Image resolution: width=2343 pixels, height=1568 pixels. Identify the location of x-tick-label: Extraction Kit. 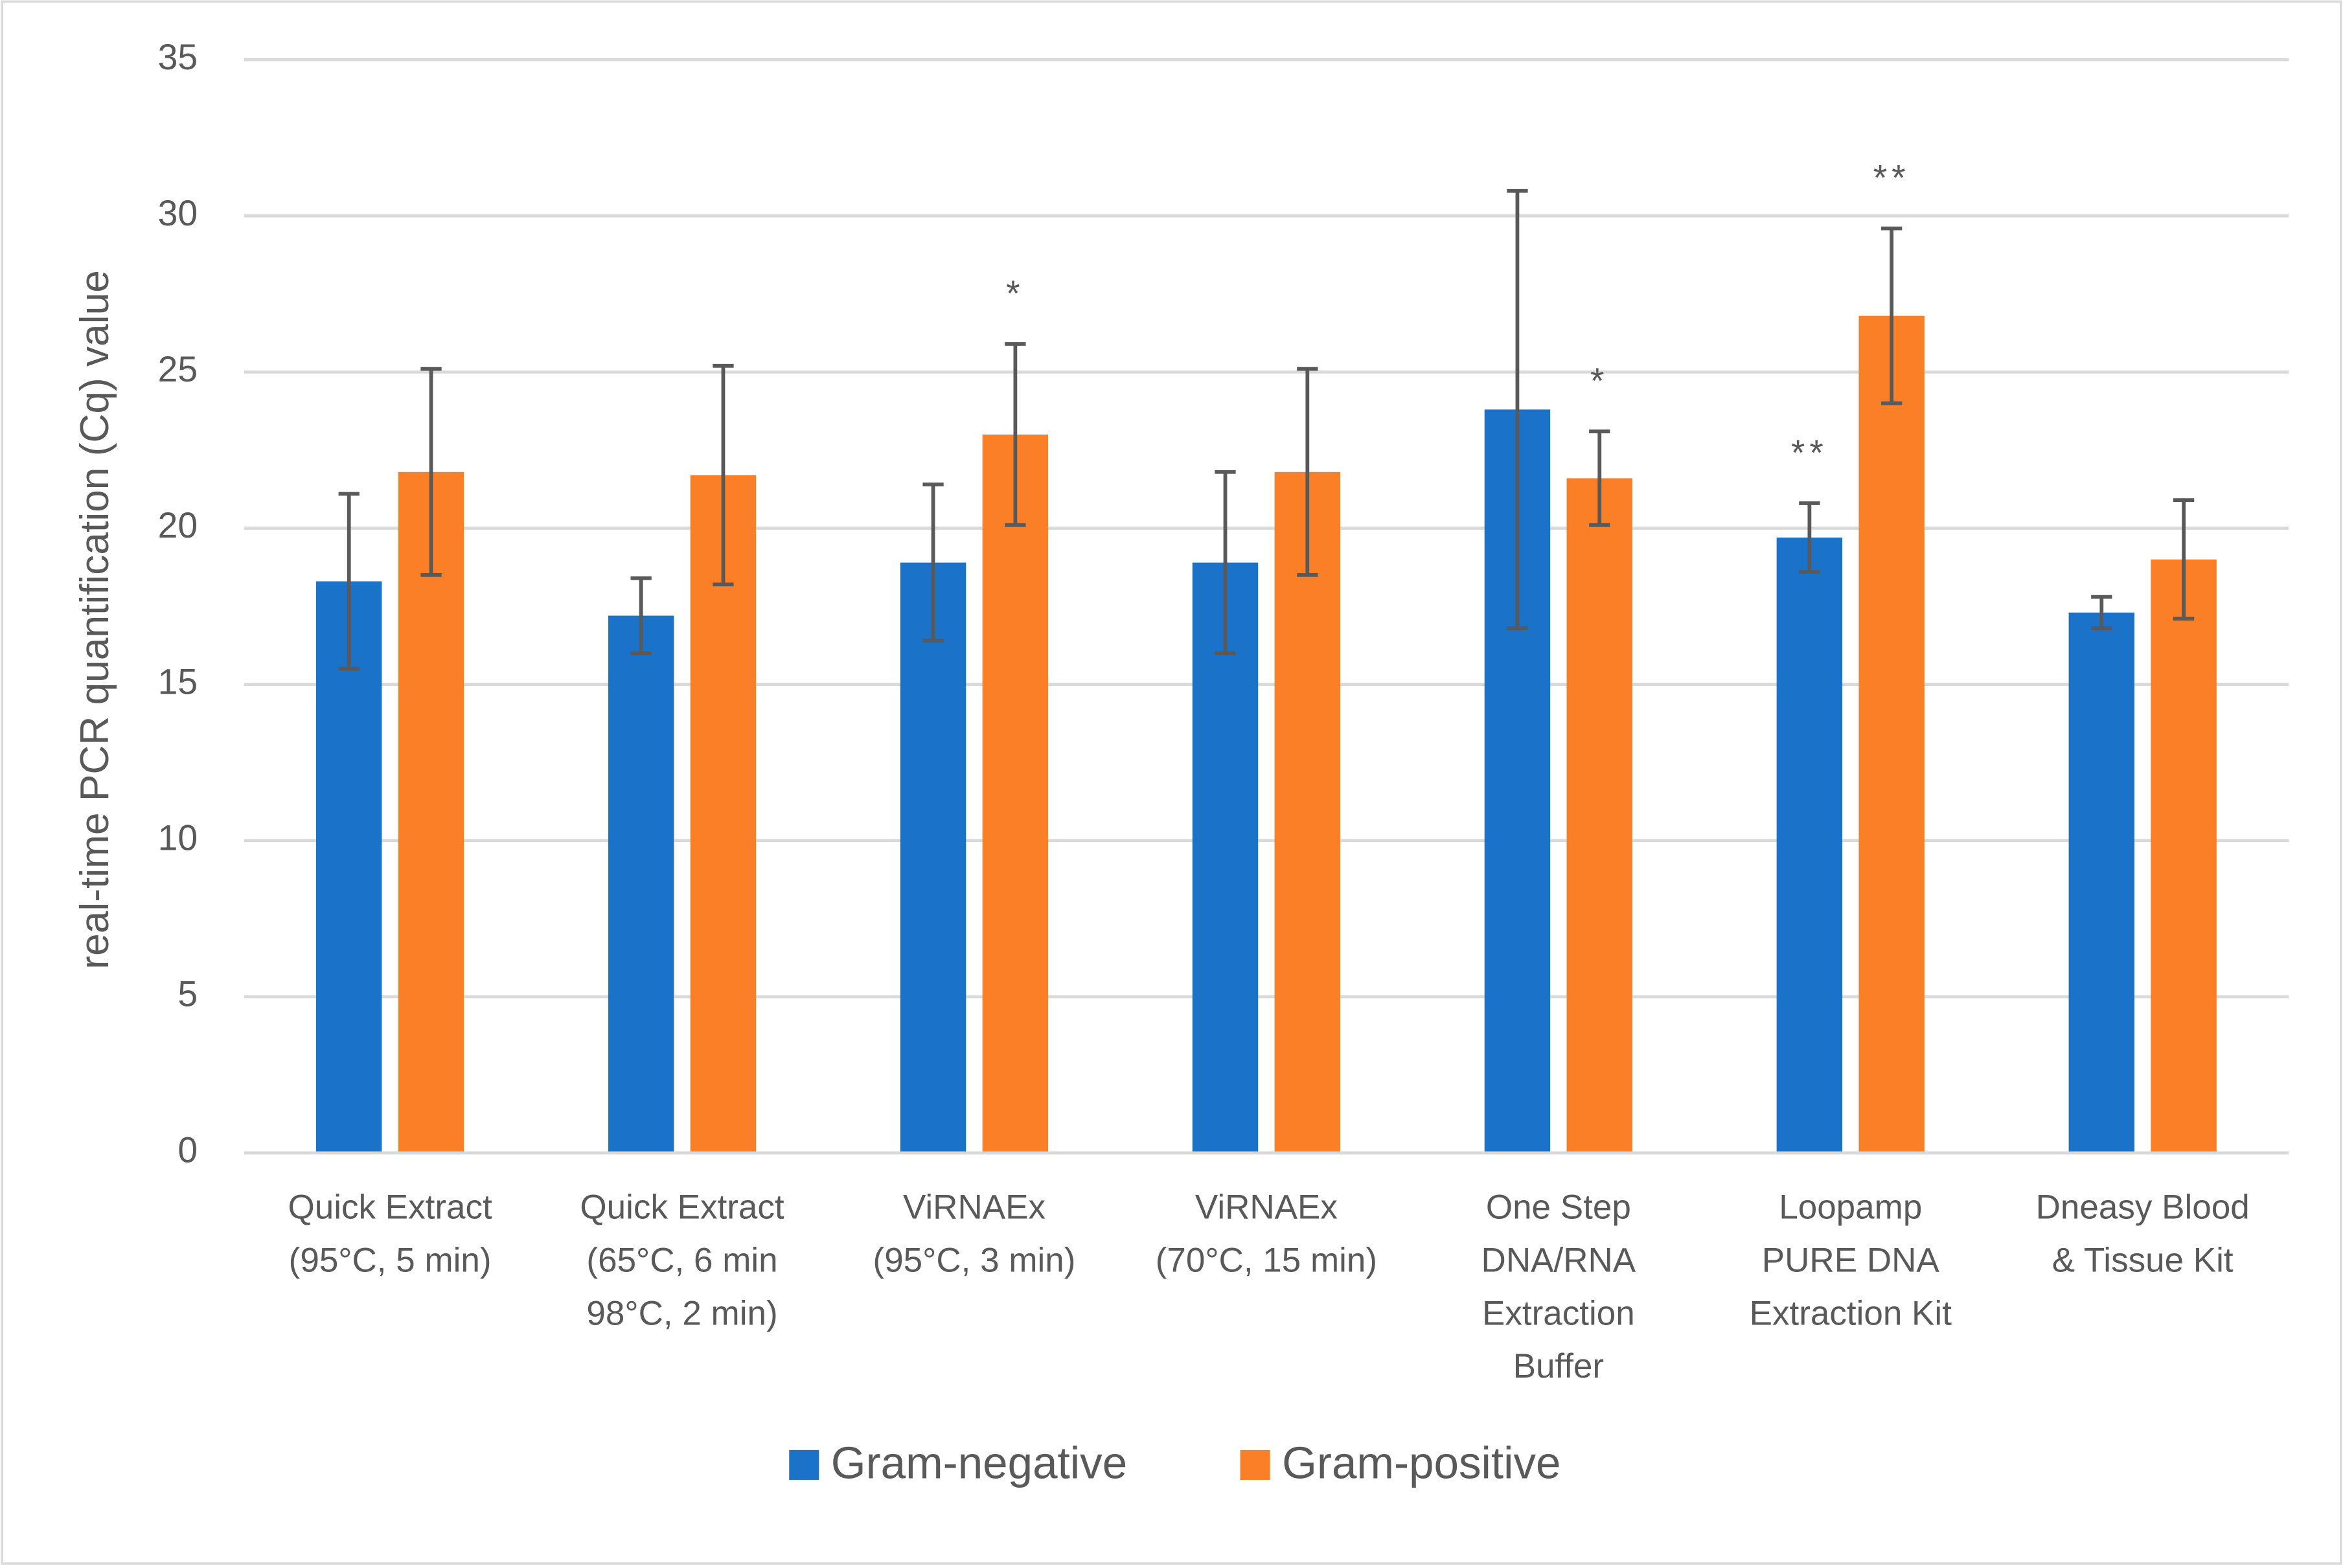
(1851, 1313).